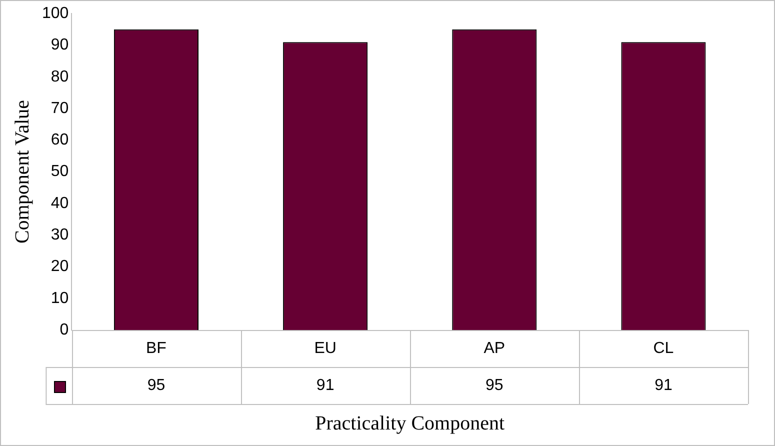 This screenshot has width=775, height=446. What do you see at coordinates (22, 172) in the screenshot?
I see `y-axis-title: Component Value` at bounding box center [22, 172].